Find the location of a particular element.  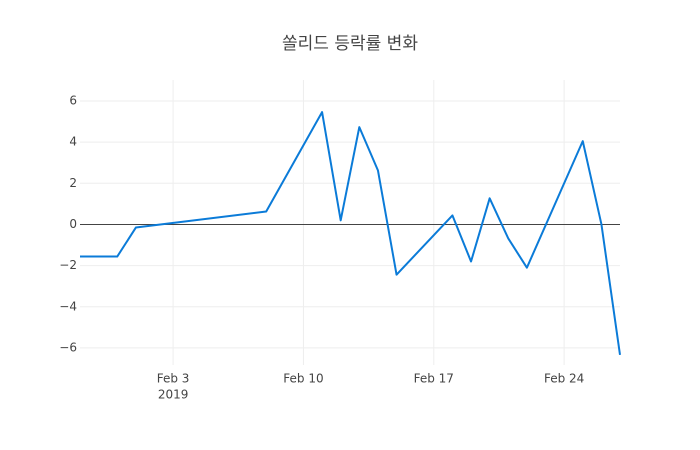

y-tick-label: −6 is located at coordinates (68, 347).